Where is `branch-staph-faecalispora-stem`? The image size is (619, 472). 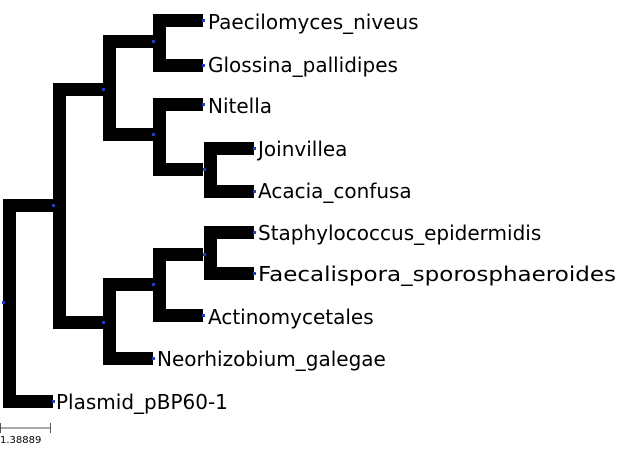
branch-staph-faecalispora-stem is located at coordinates (178, 254).